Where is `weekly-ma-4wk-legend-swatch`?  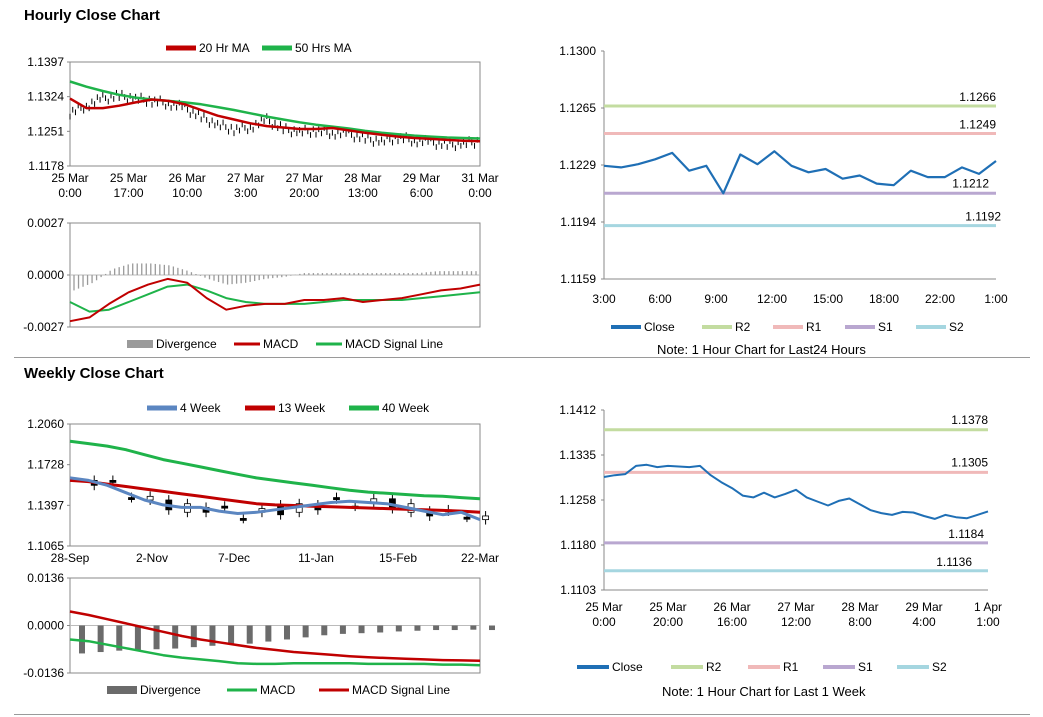 weekly-ma-4wk-legend-swatch is located at coordinates (162, 408).